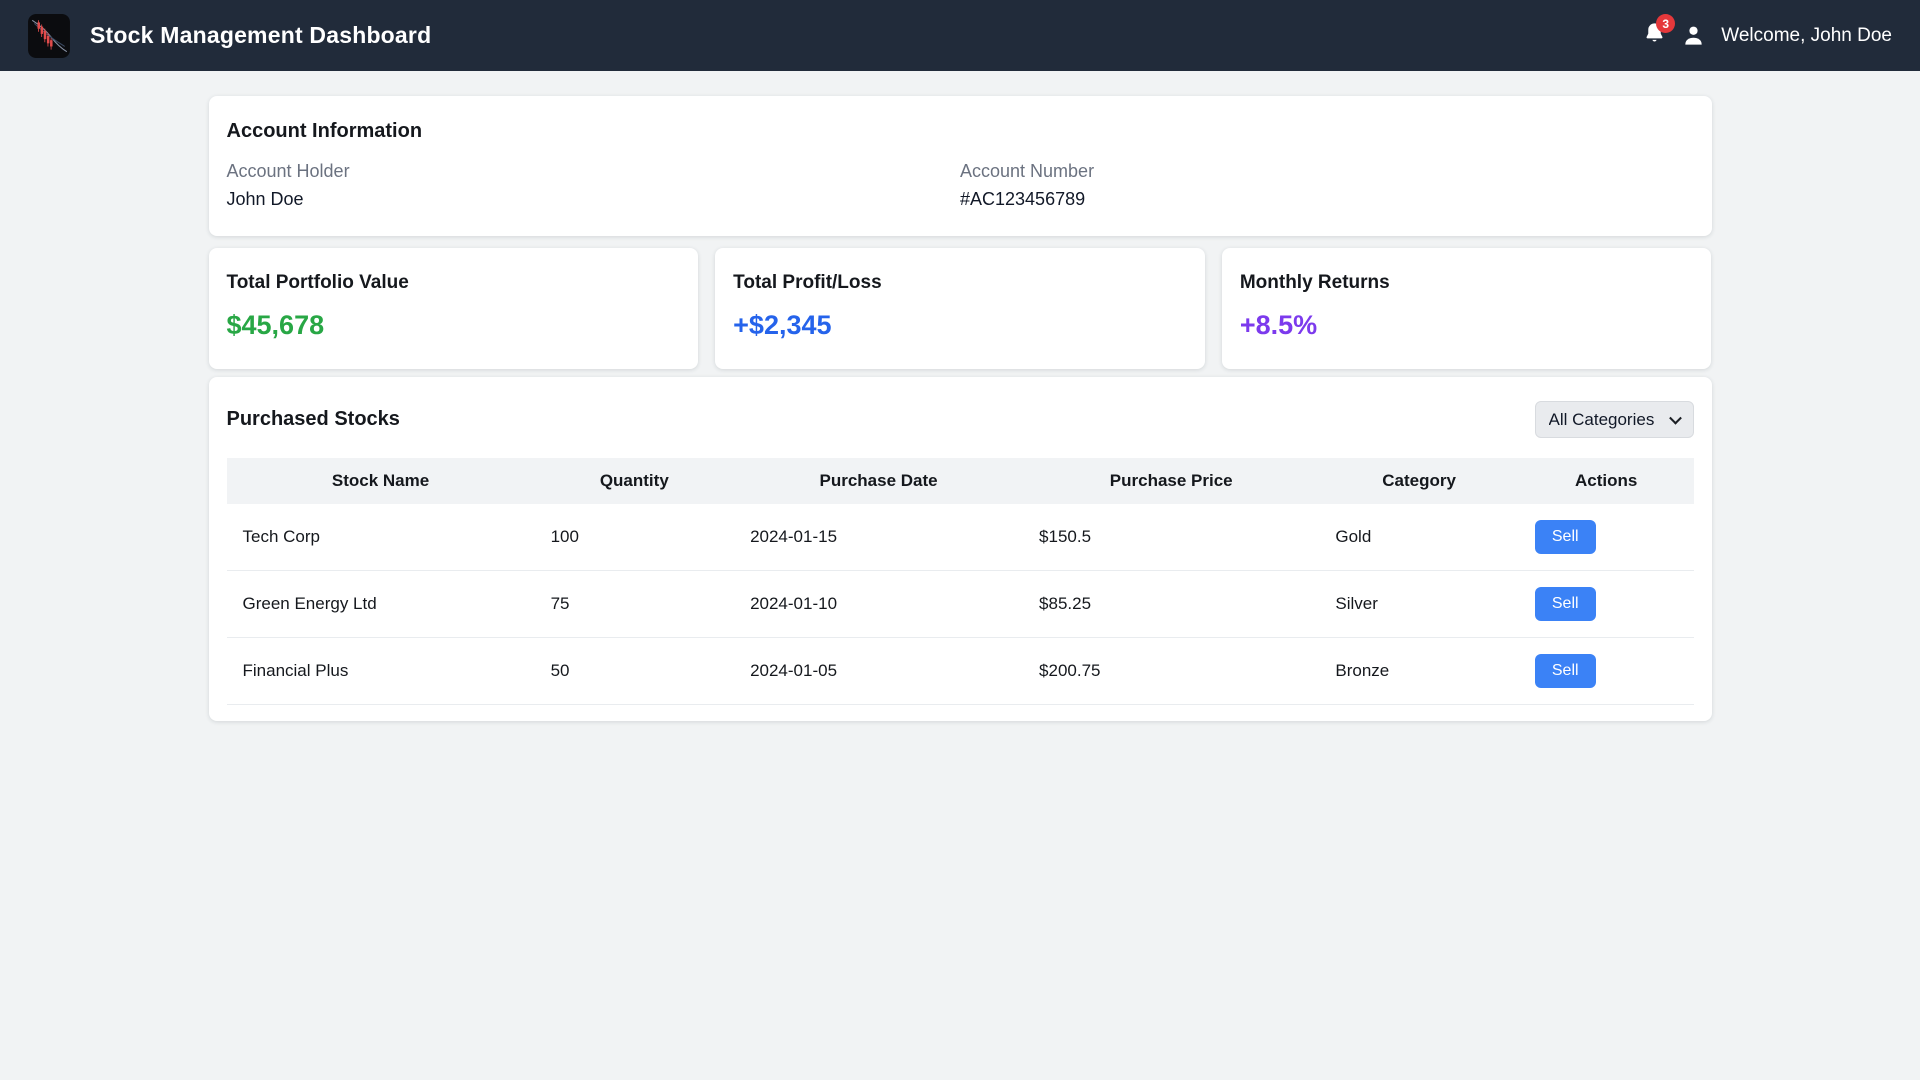 The height and width of the screenshot is (1080, 1920). I want to click on notification-badge: 3, so click(1666, 23).